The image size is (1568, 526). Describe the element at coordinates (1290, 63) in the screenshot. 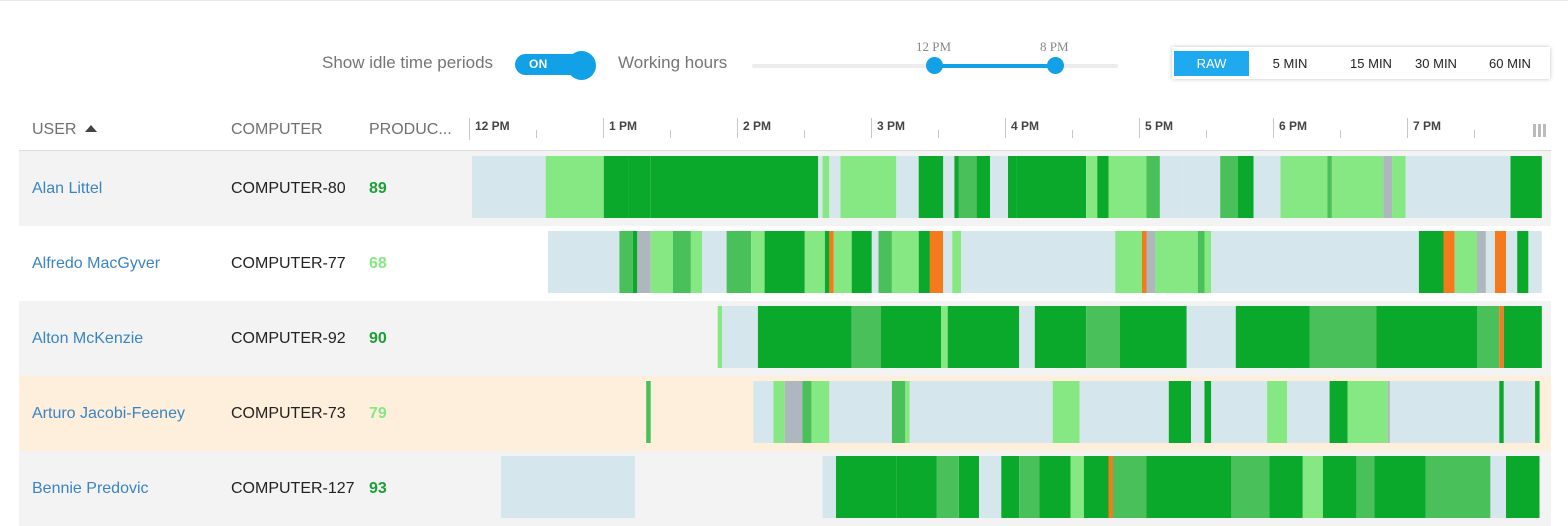

I see `resolution-5min-button: 5 MIN` at that location.